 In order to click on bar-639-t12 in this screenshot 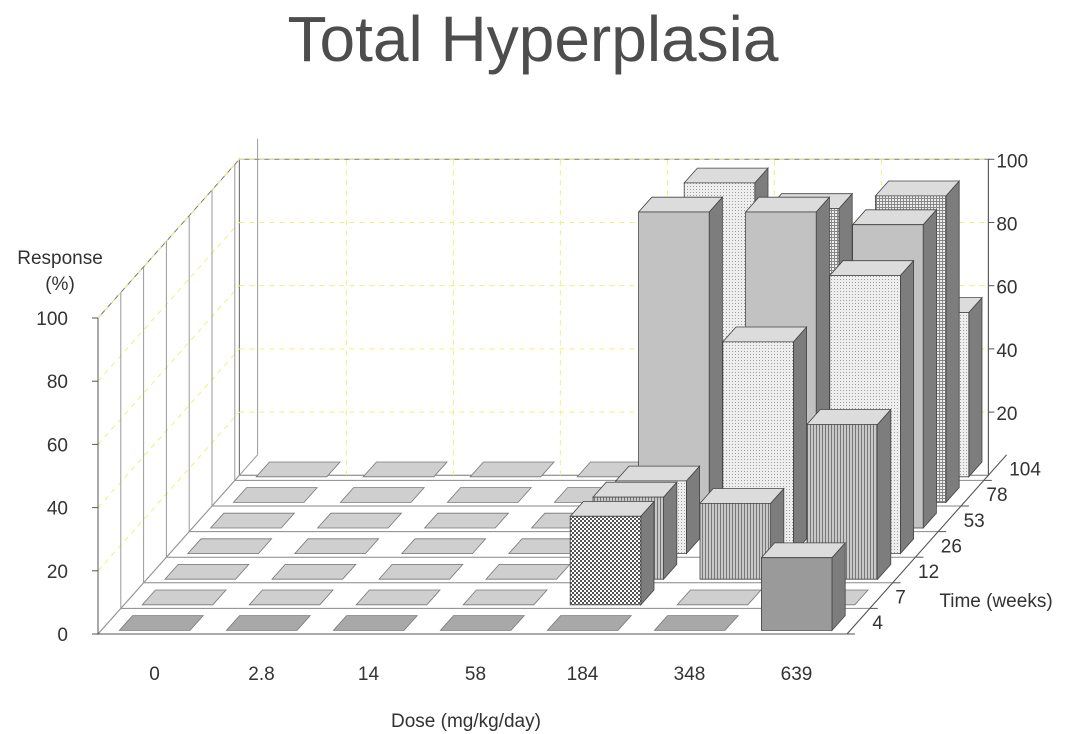, I will do `click(842, 501)`.